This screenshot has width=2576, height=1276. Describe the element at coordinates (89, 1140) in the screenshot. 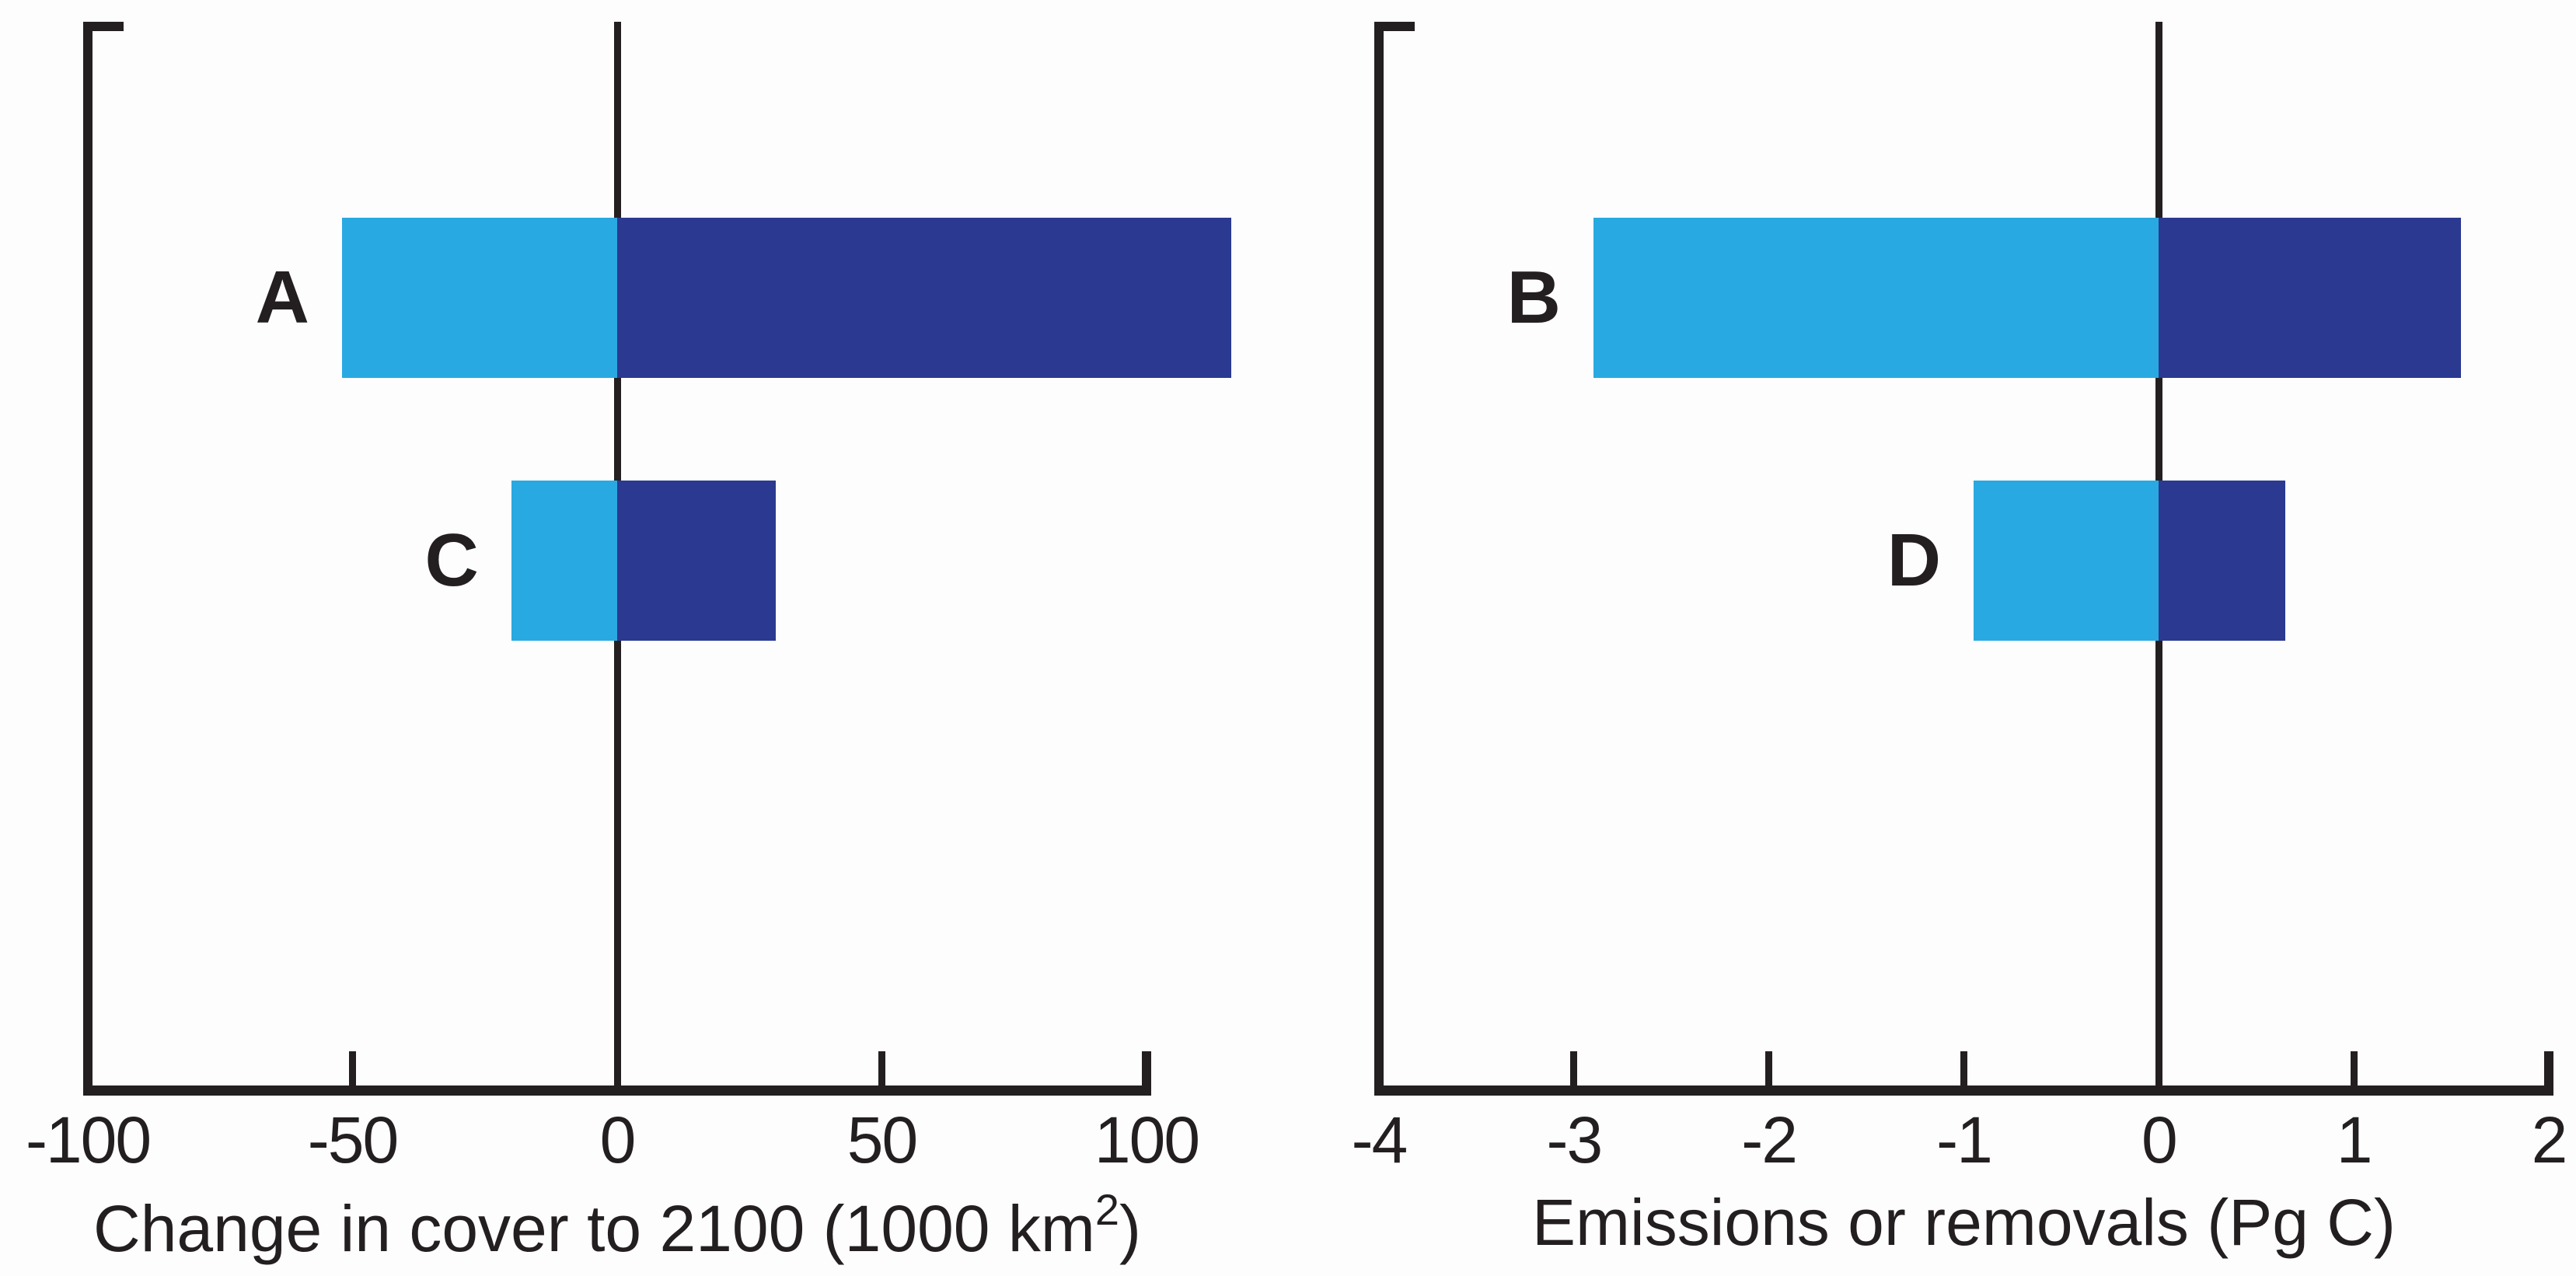

I see `x-tick-label--100: -100` at that location.